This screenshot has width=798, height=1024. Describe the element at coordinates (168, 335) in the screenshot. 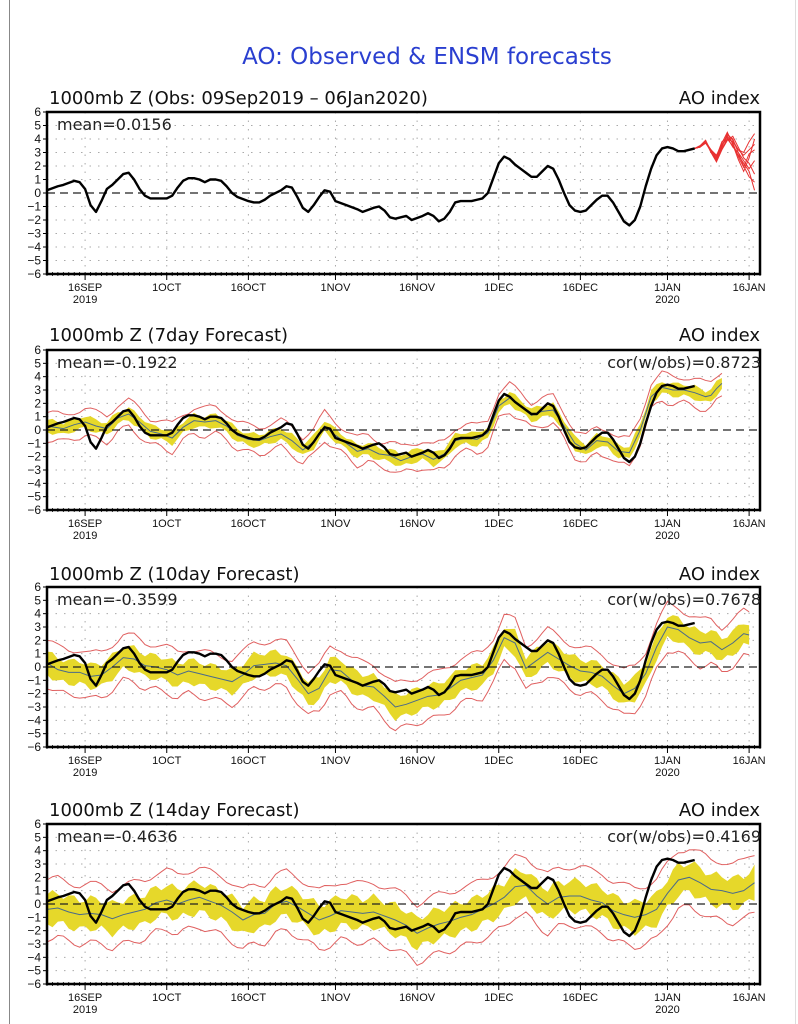

I see `panel-title: 1000mb Z (7day Forecast)` at that location.